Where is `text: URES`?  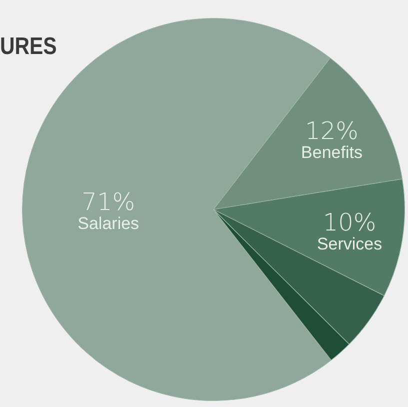
text: URES is located at coordinates (28, 47).